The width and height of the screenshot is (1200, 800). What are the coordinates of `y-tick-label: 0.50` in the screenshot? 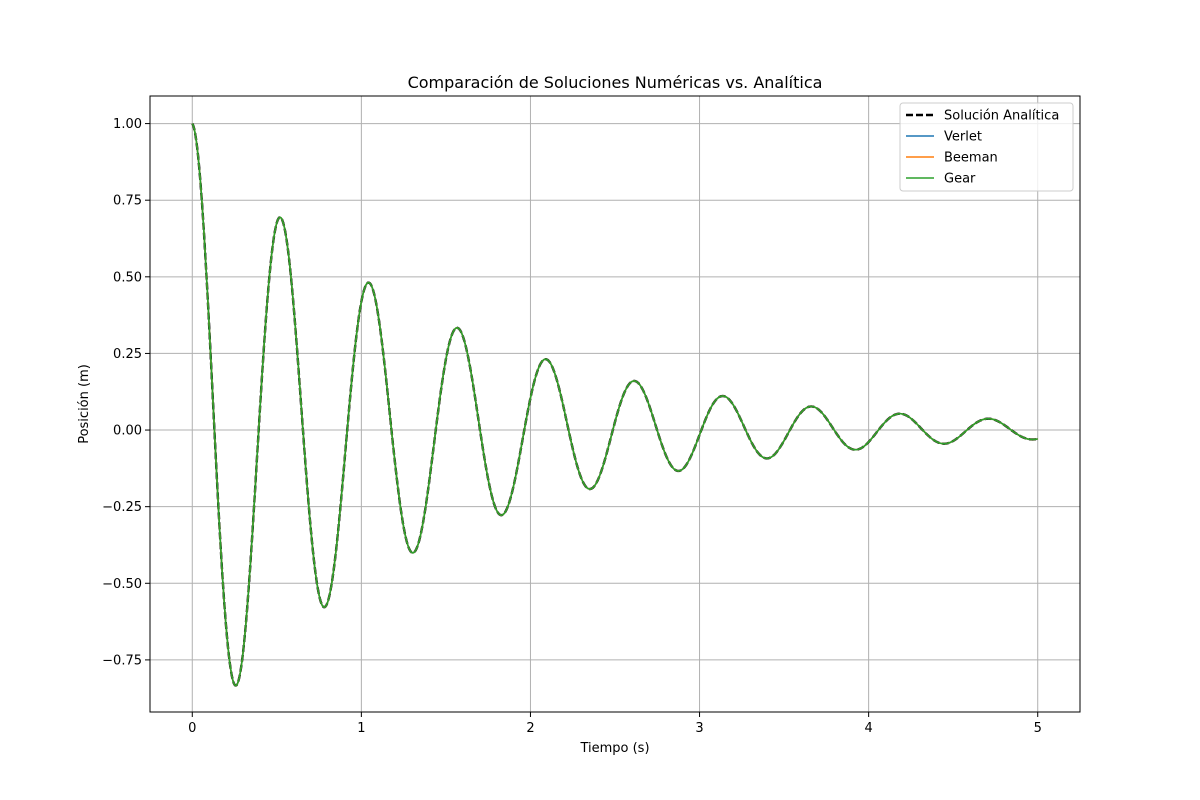 It's located at (127, 277).